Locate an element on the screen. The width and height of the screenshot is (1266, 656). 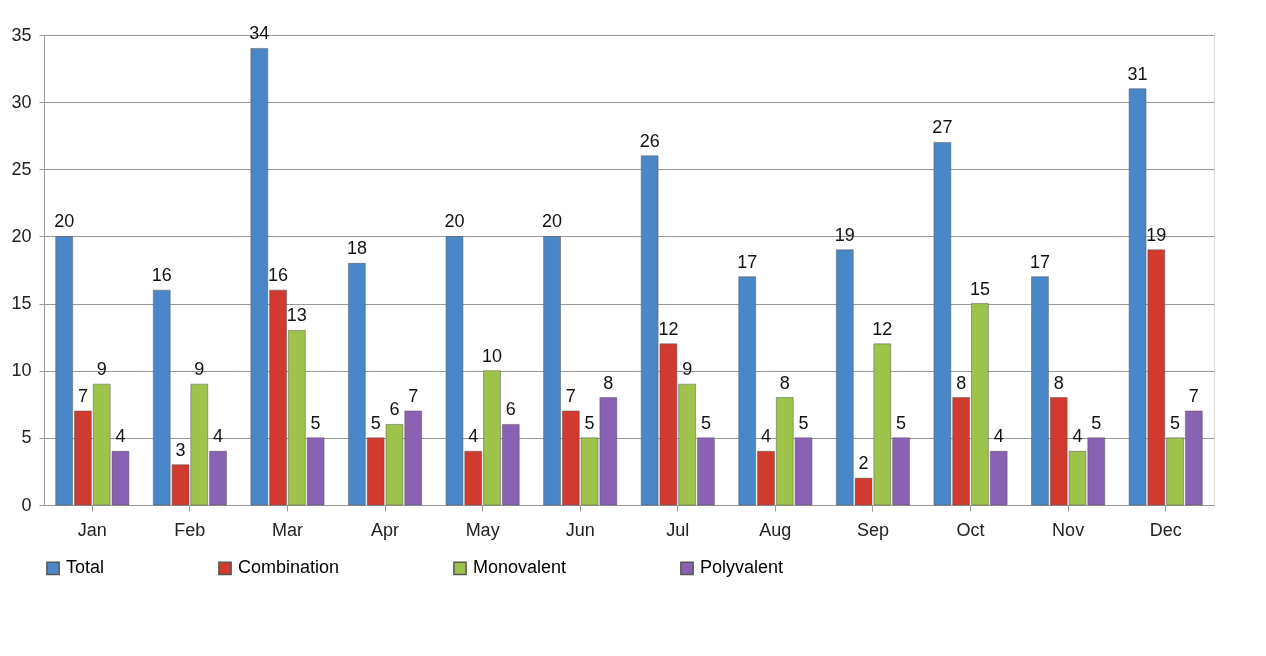
data-label: 18 is located at coordinates (356, 248).